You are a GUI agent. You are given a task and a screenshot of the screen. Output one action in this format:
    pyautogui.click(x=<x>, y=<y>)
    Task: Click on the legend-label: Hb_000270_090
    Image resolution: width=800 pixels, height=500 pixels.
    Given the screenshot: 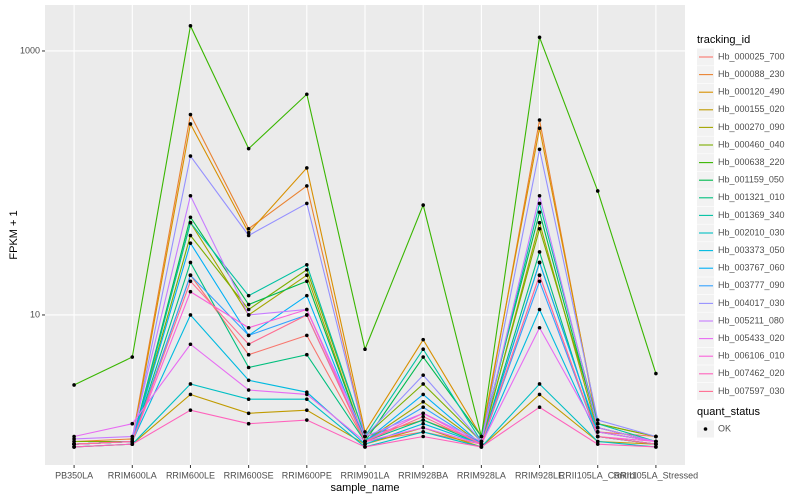 What is the action you would take?
    pyautogui.click(x=751, y=127)
    